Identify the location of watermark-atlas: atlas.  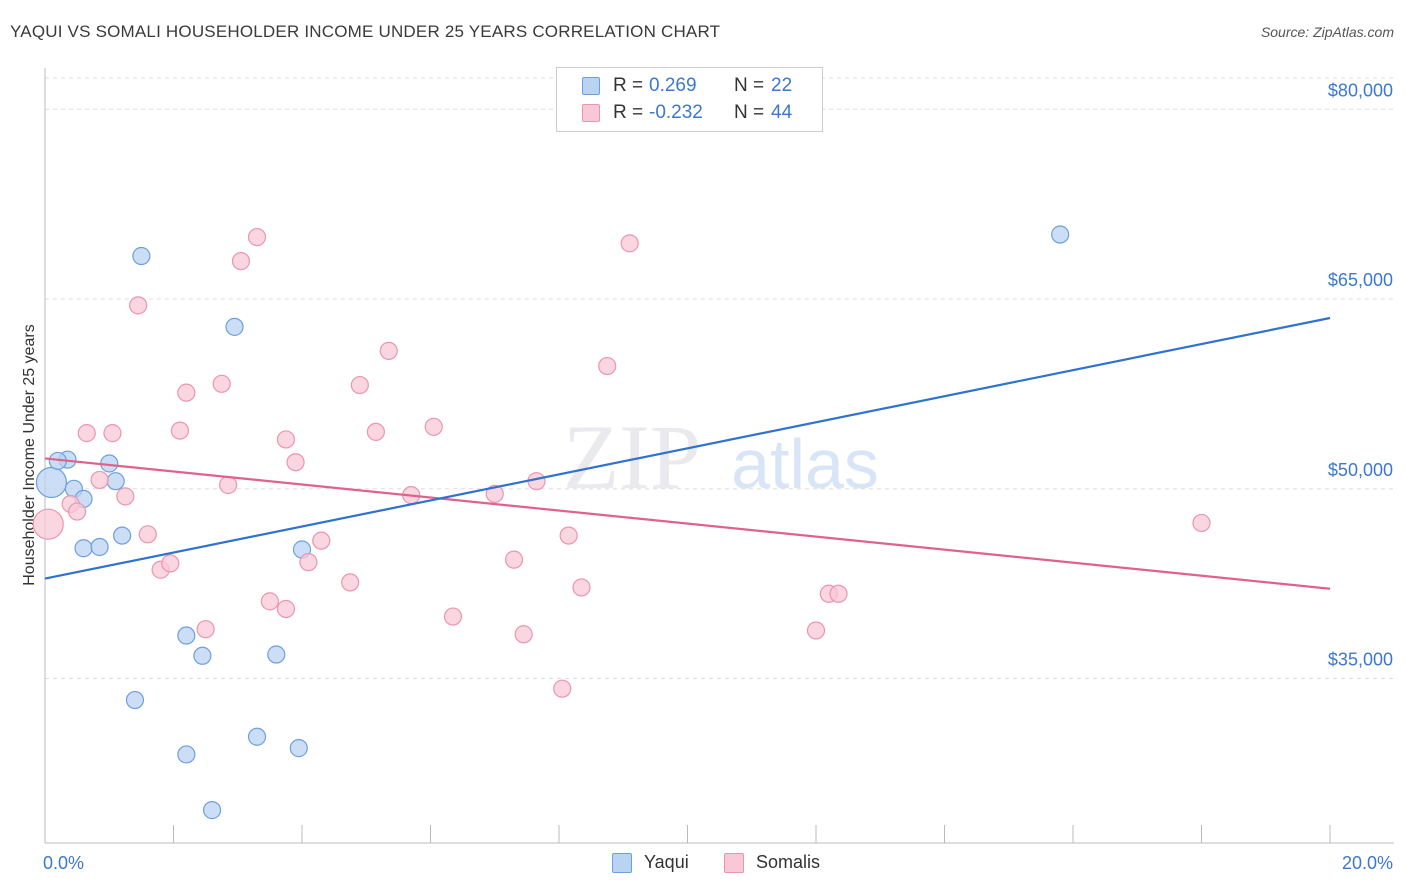
(805, 464).